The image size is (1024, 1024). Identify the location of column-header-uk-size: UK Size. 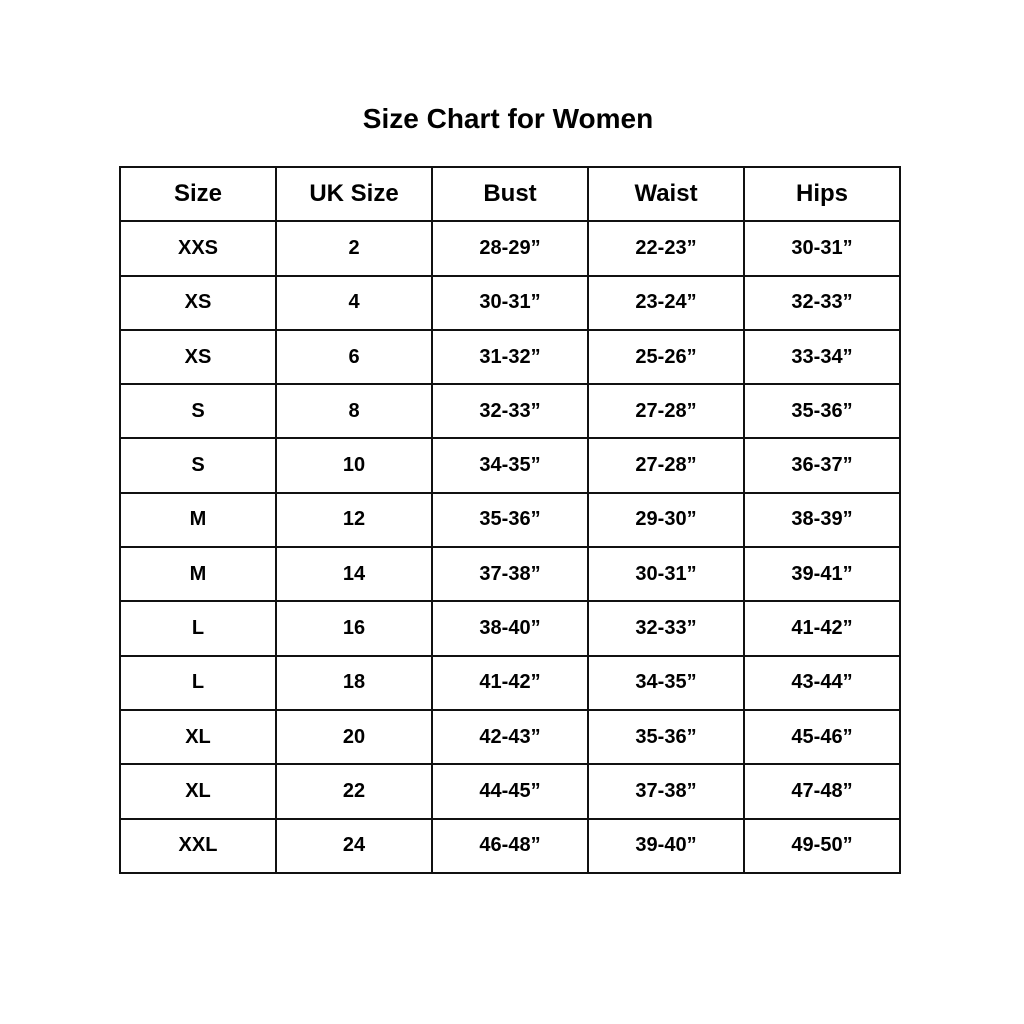
(354, 194).